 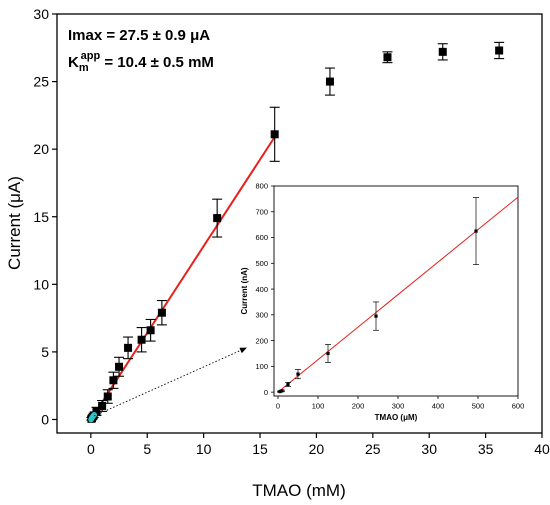 I want to click on annotation-km: Kmapp = 10.4 ± 0.5 mM, so click(x=141, y=62).